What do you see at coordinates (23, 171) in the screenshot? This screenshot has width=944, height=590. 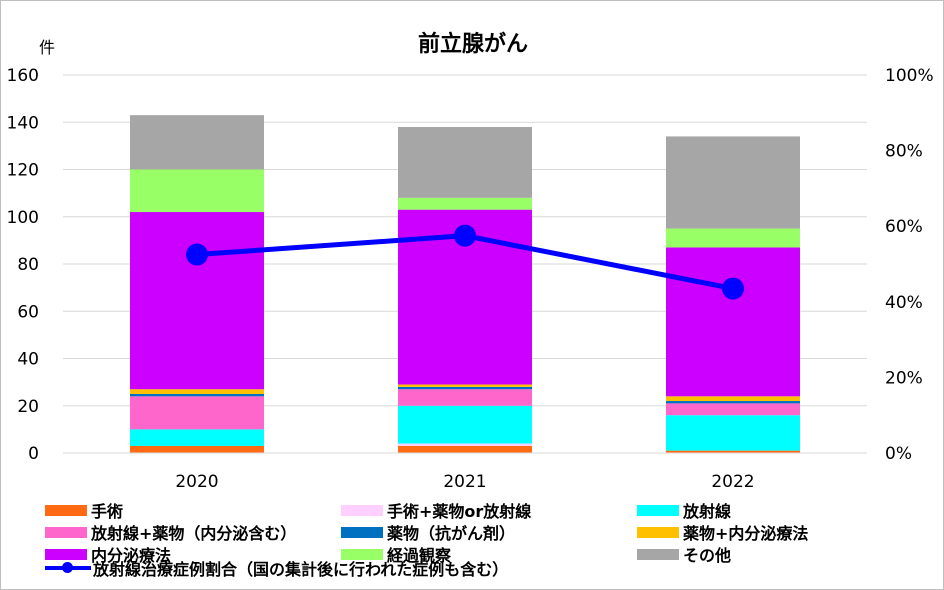 I see `y-tick-label: 120` at bounding box center [23, 171].